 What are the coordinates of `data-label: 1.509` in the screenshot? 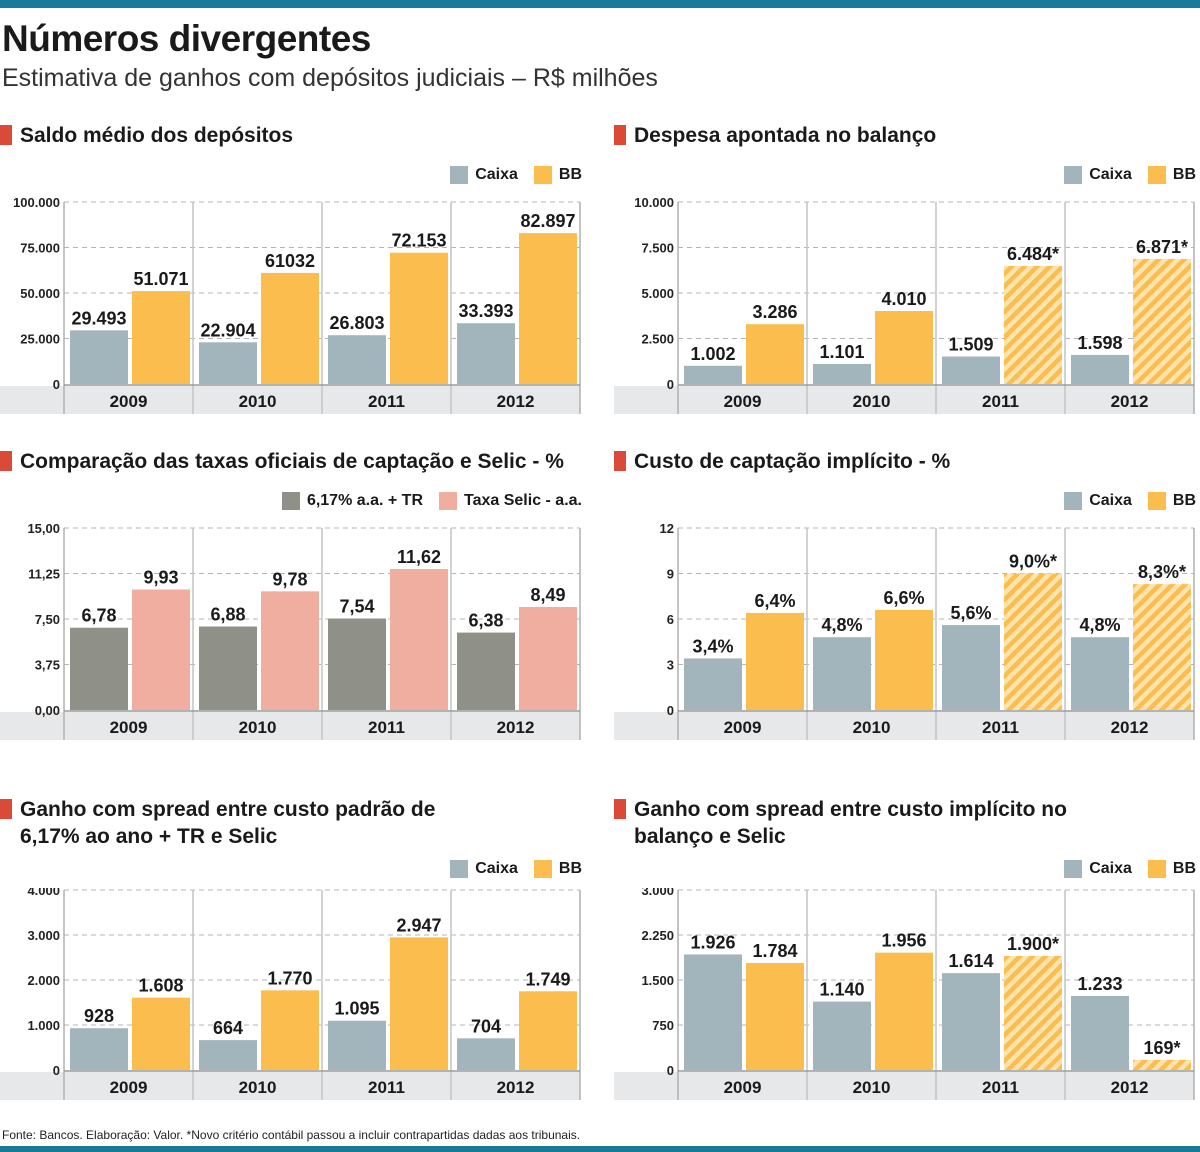 It's located at (970, 345).